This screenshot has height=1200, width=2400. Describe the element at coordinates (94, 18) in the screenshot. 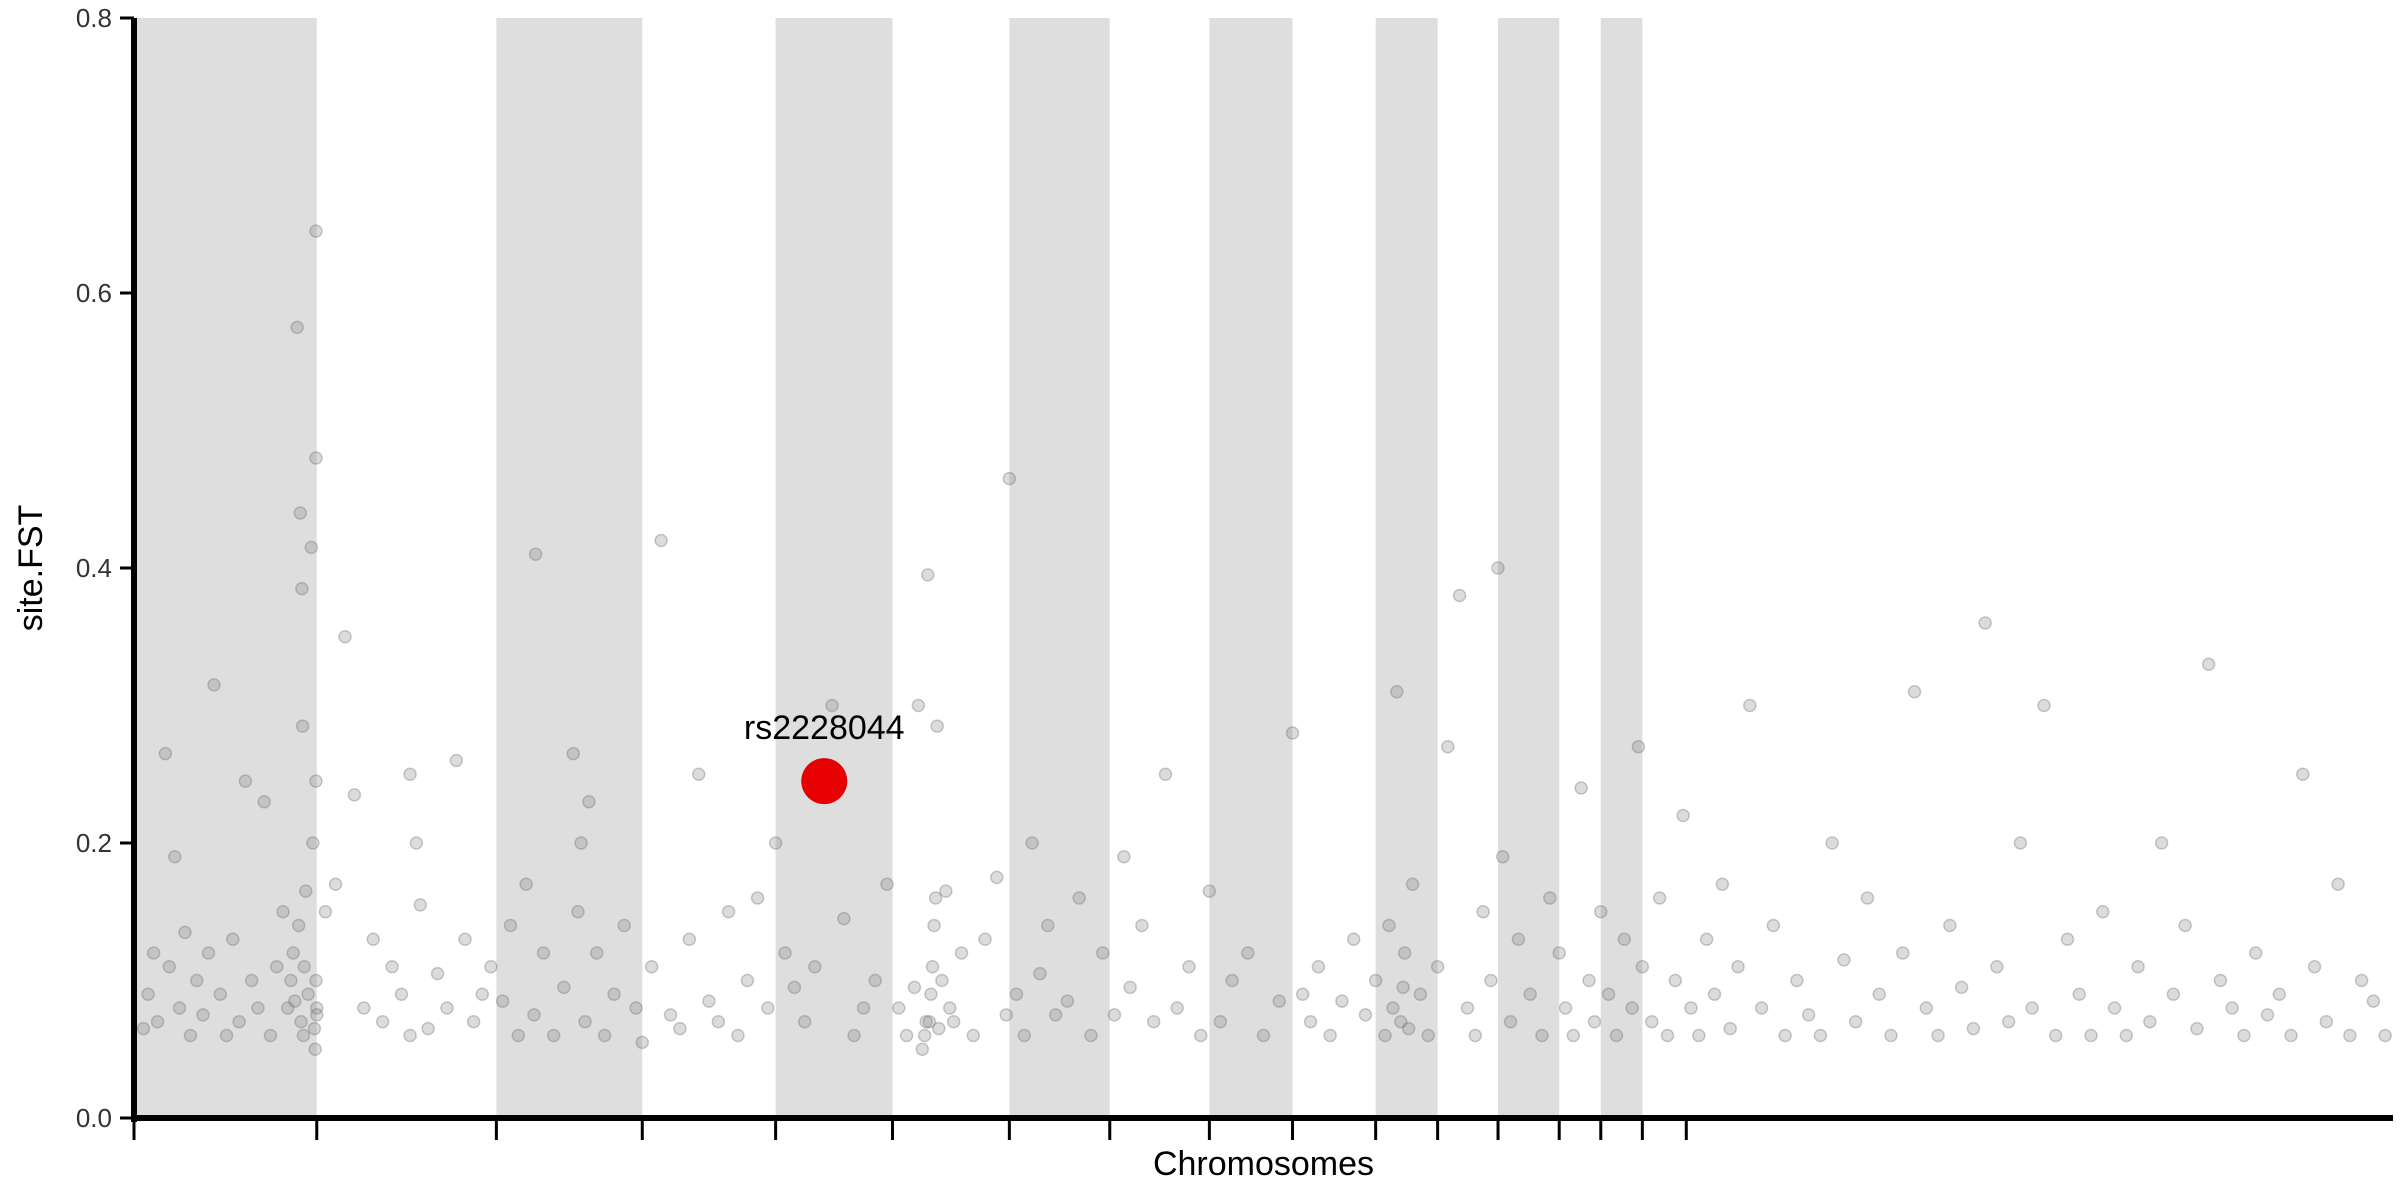

I see `y-tick-label: 0.8` at that location.